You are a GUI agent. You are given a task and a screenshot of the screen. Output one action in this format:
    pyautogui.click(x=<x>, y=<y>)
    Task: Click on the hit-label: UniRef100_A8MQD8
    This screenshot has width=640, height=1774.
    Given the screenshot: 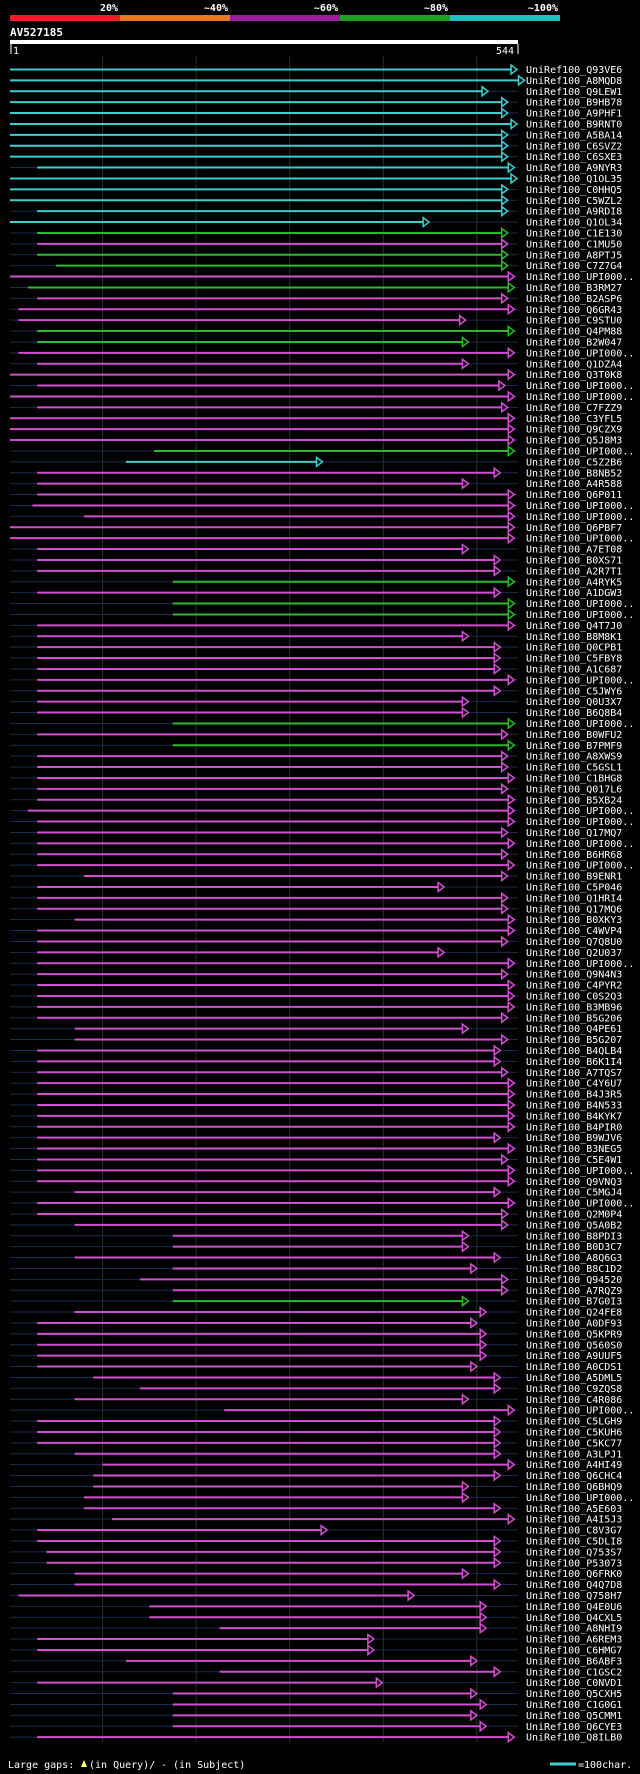 What is the action you would take?
    pyautogui.click(x=574, y=81)
    